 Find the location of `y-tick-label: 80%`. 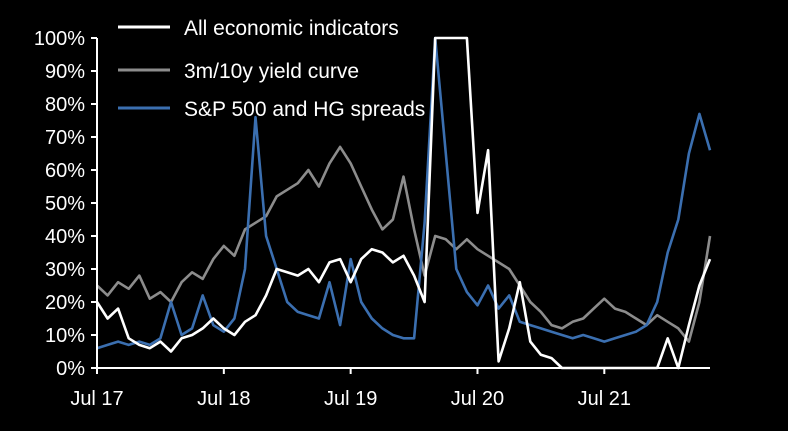

y-tick-label: 80% is located at coordinates (65, 105).